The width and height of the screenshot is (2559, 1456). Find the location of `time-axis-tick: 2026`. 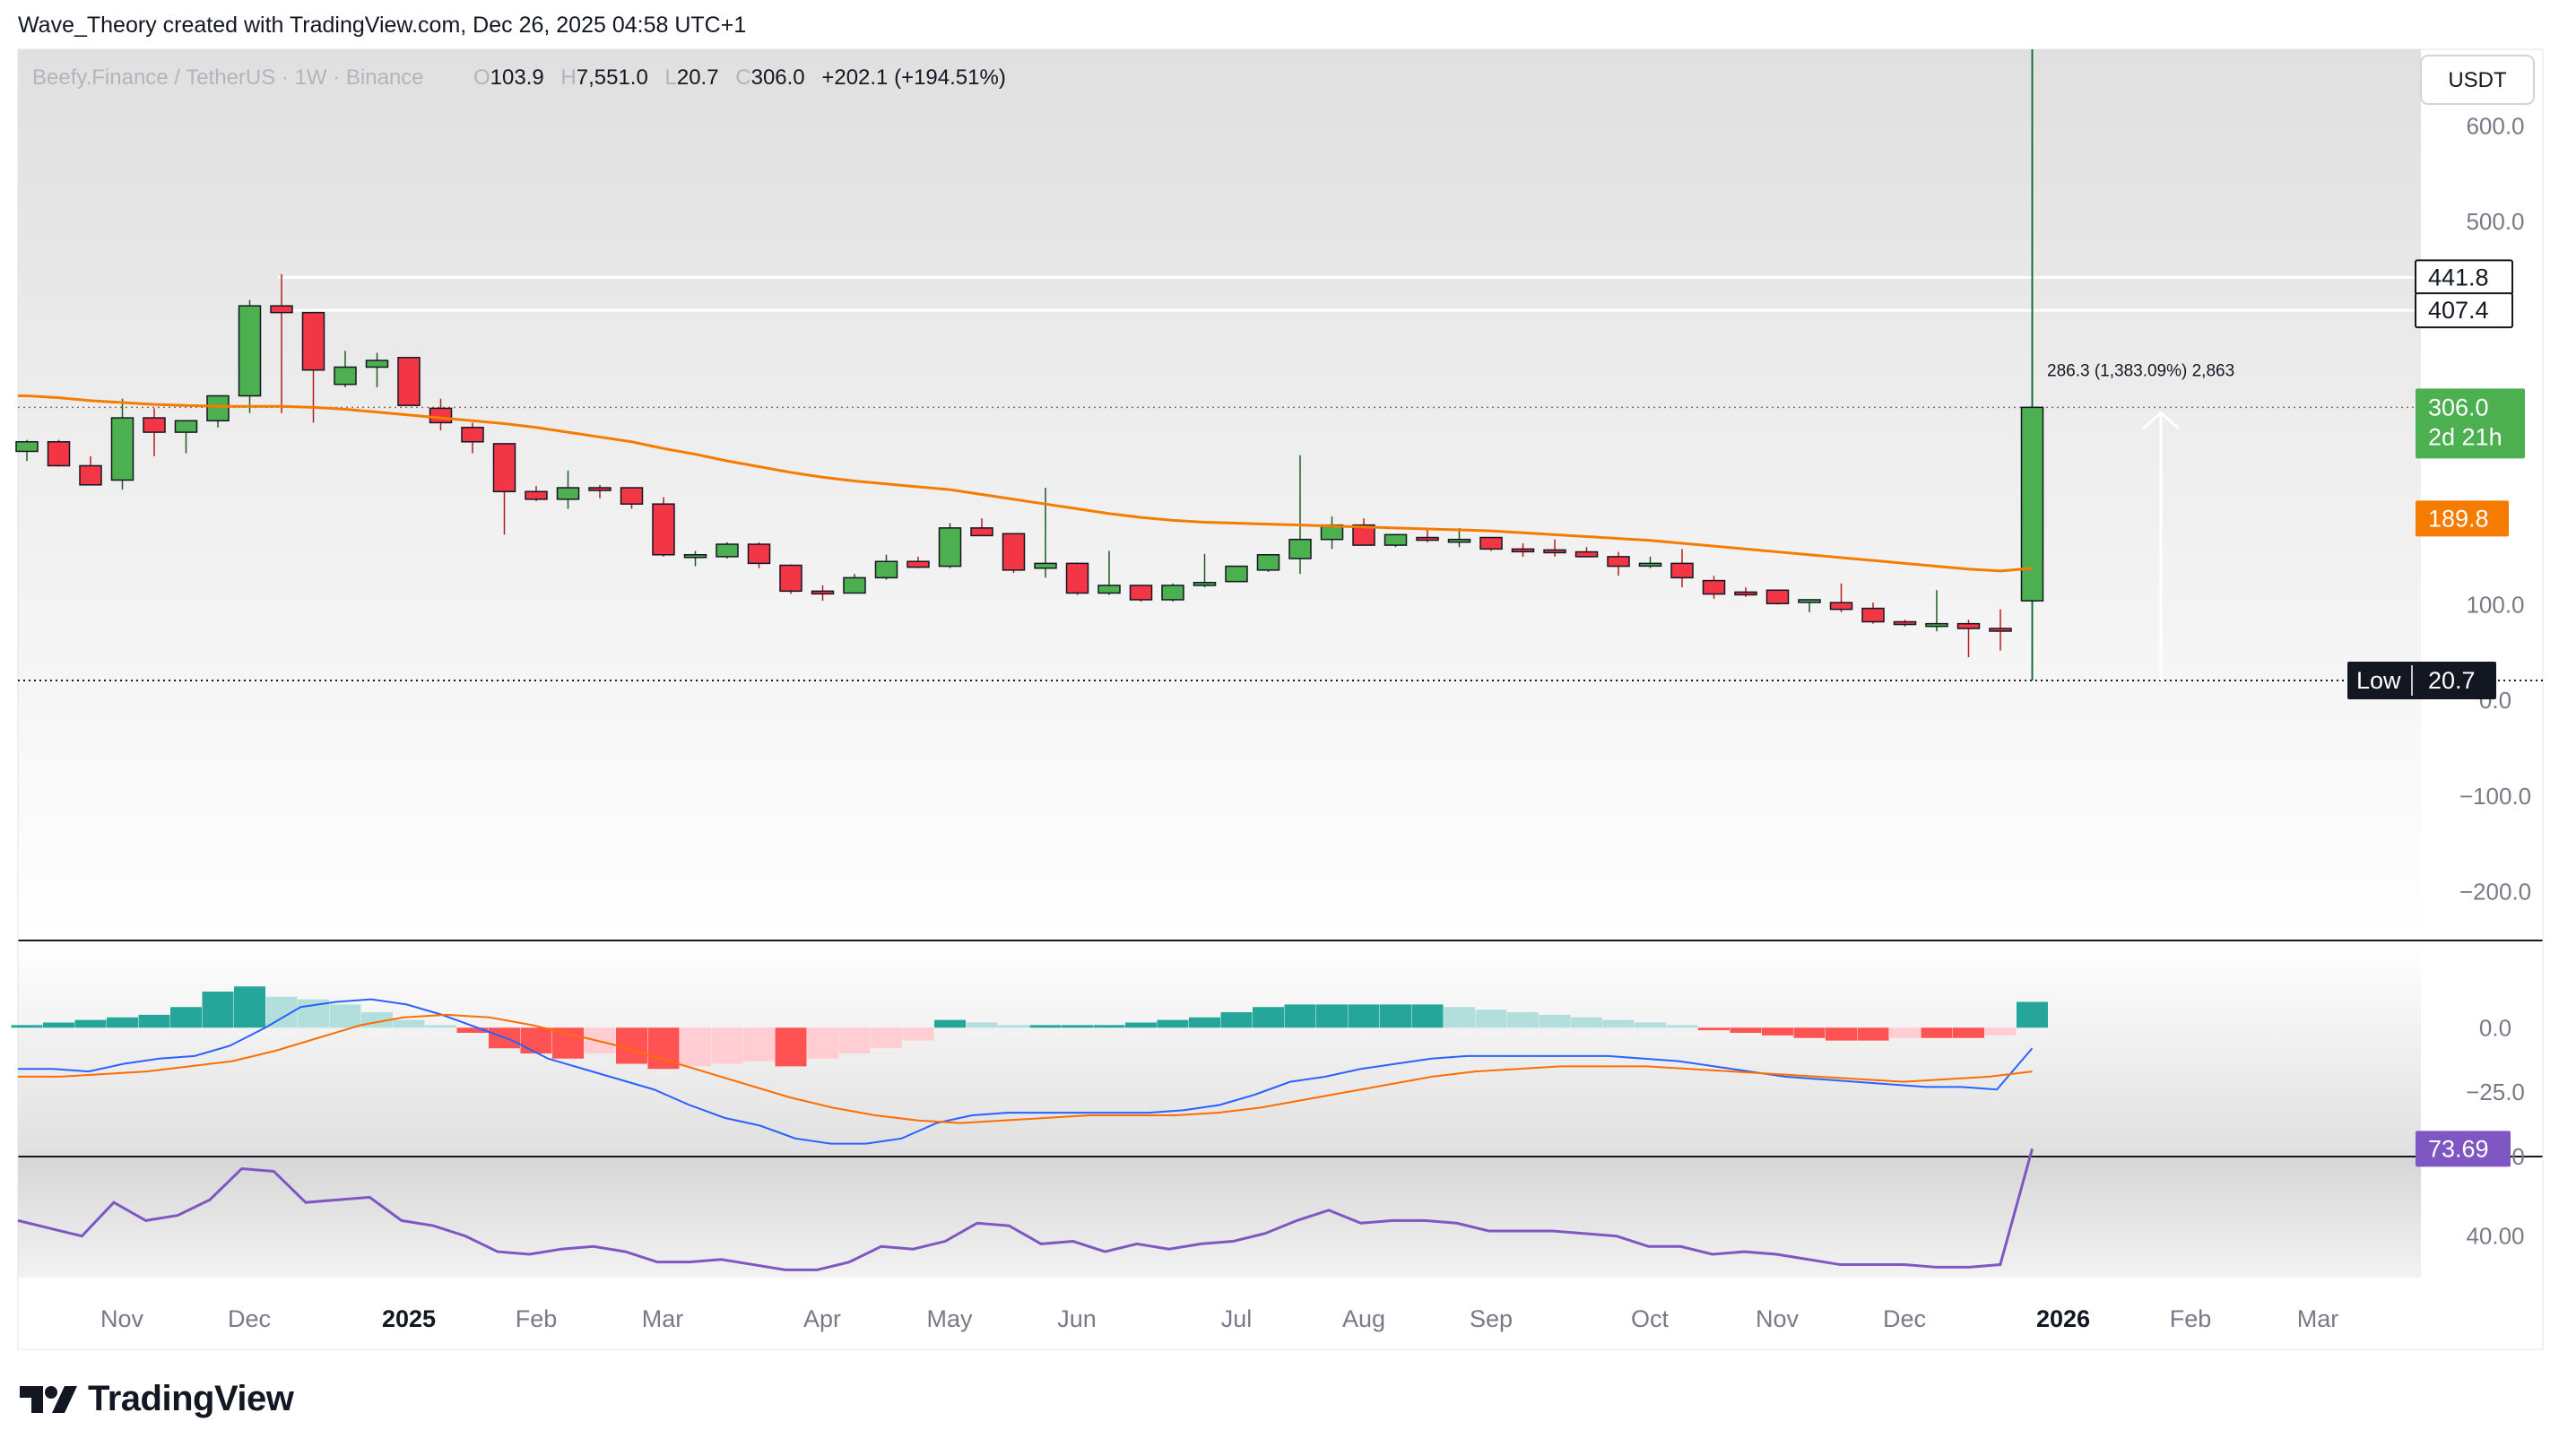

time-axis-tick: 2026 is located at coordinates (2063, 1318).